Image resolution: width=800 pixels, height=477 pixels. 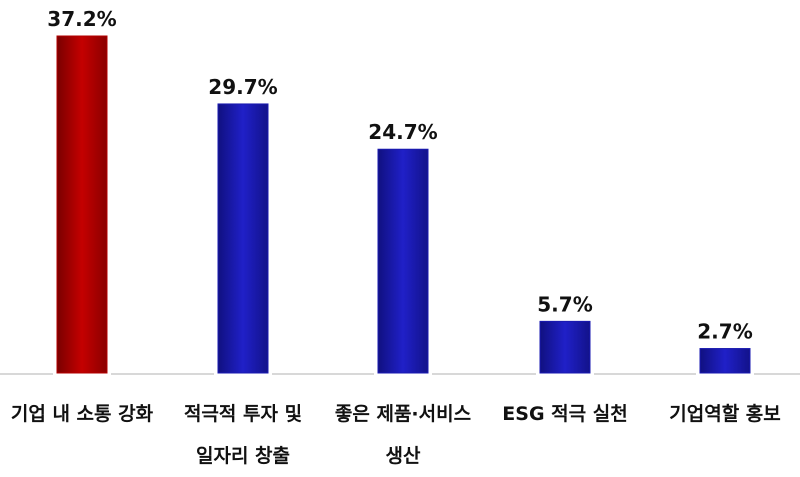 What do you see at coordinates (82, 414) in the screenshot?
I see `category-label: 기업 내 소통 강화` at bounding box center [82, 414].